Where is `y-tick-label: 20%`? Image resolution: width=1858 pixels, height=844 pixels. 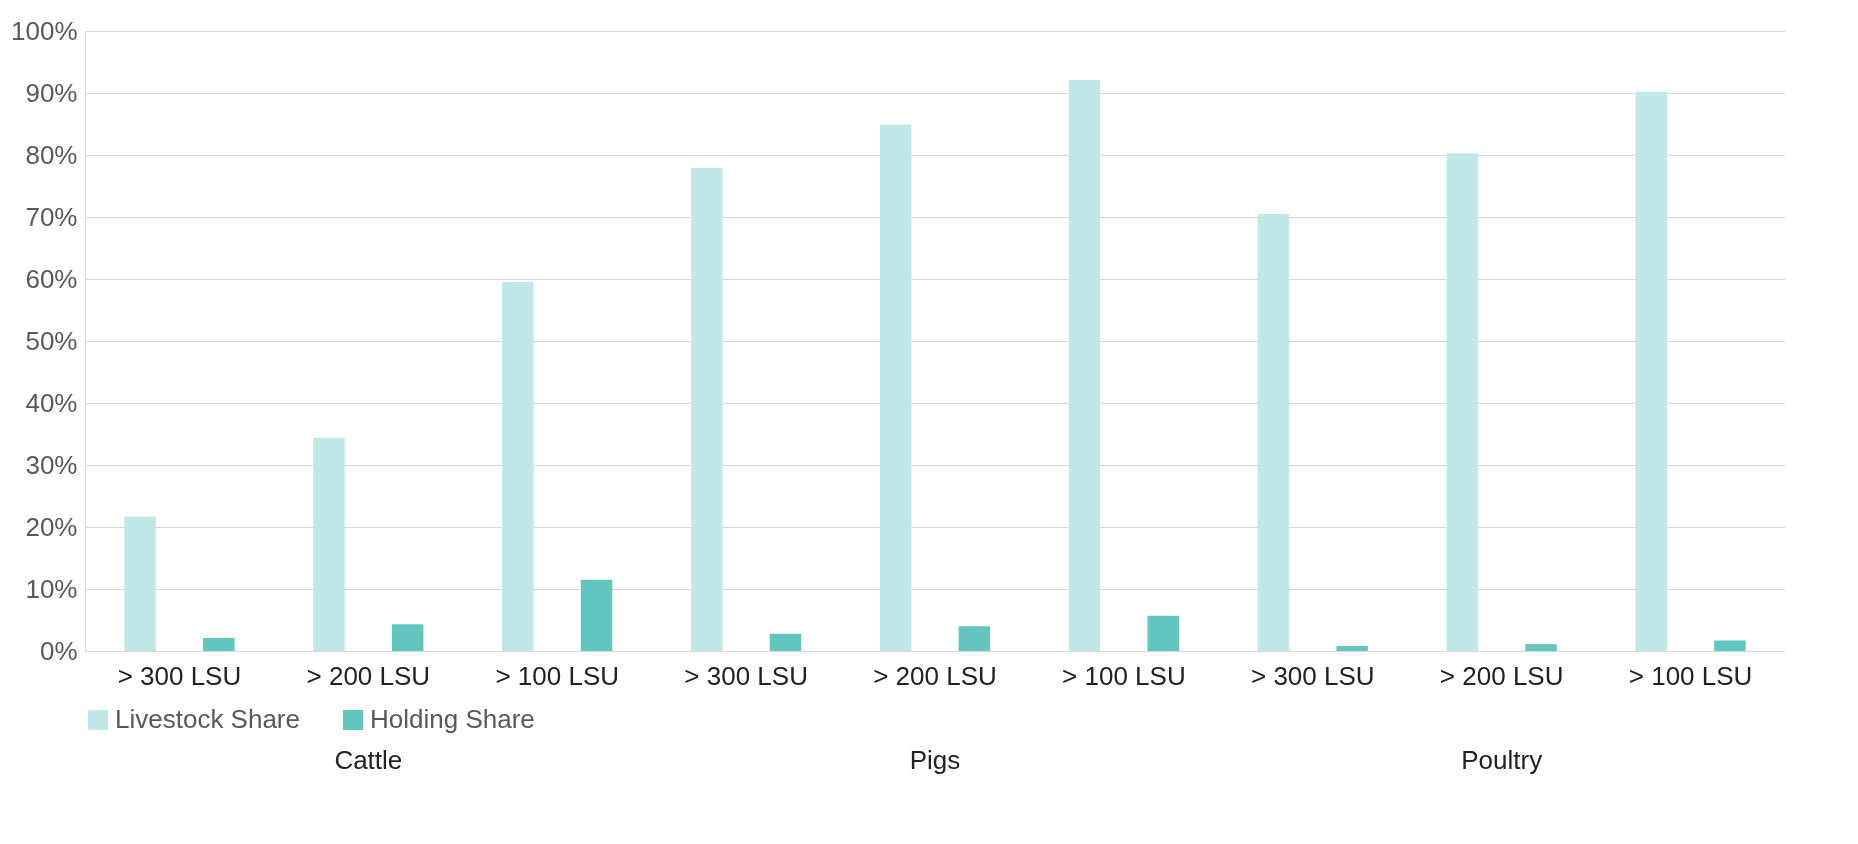 y-tick-label: 20% is located at coordinates (51, 526).